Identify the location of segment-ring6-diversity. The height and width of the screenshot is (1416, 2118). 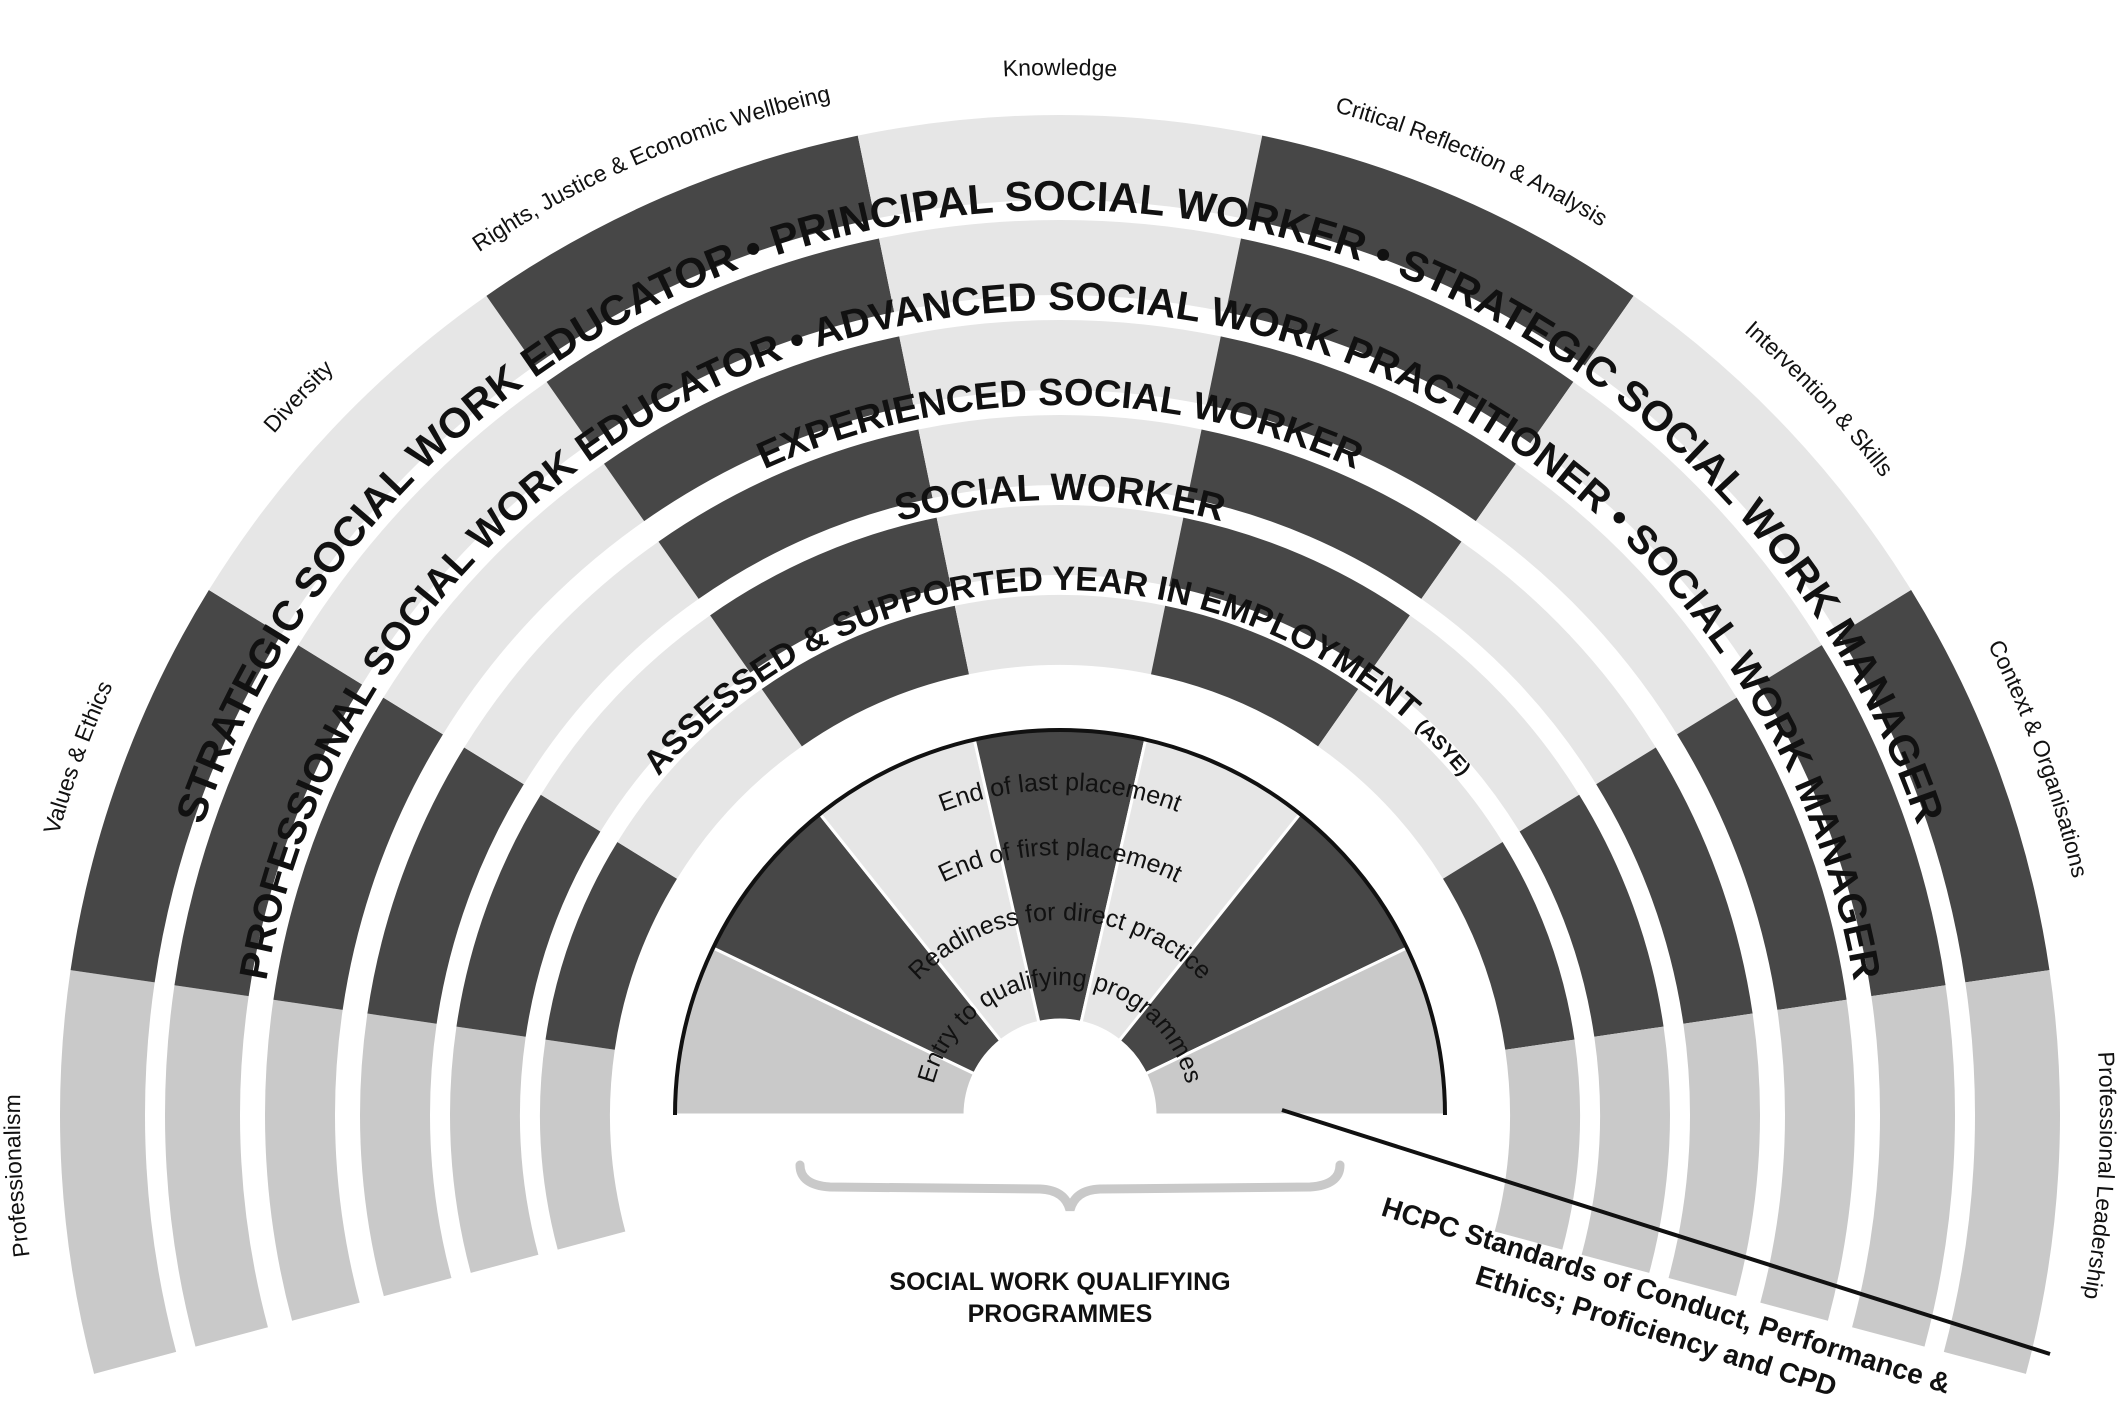
(372, 465).